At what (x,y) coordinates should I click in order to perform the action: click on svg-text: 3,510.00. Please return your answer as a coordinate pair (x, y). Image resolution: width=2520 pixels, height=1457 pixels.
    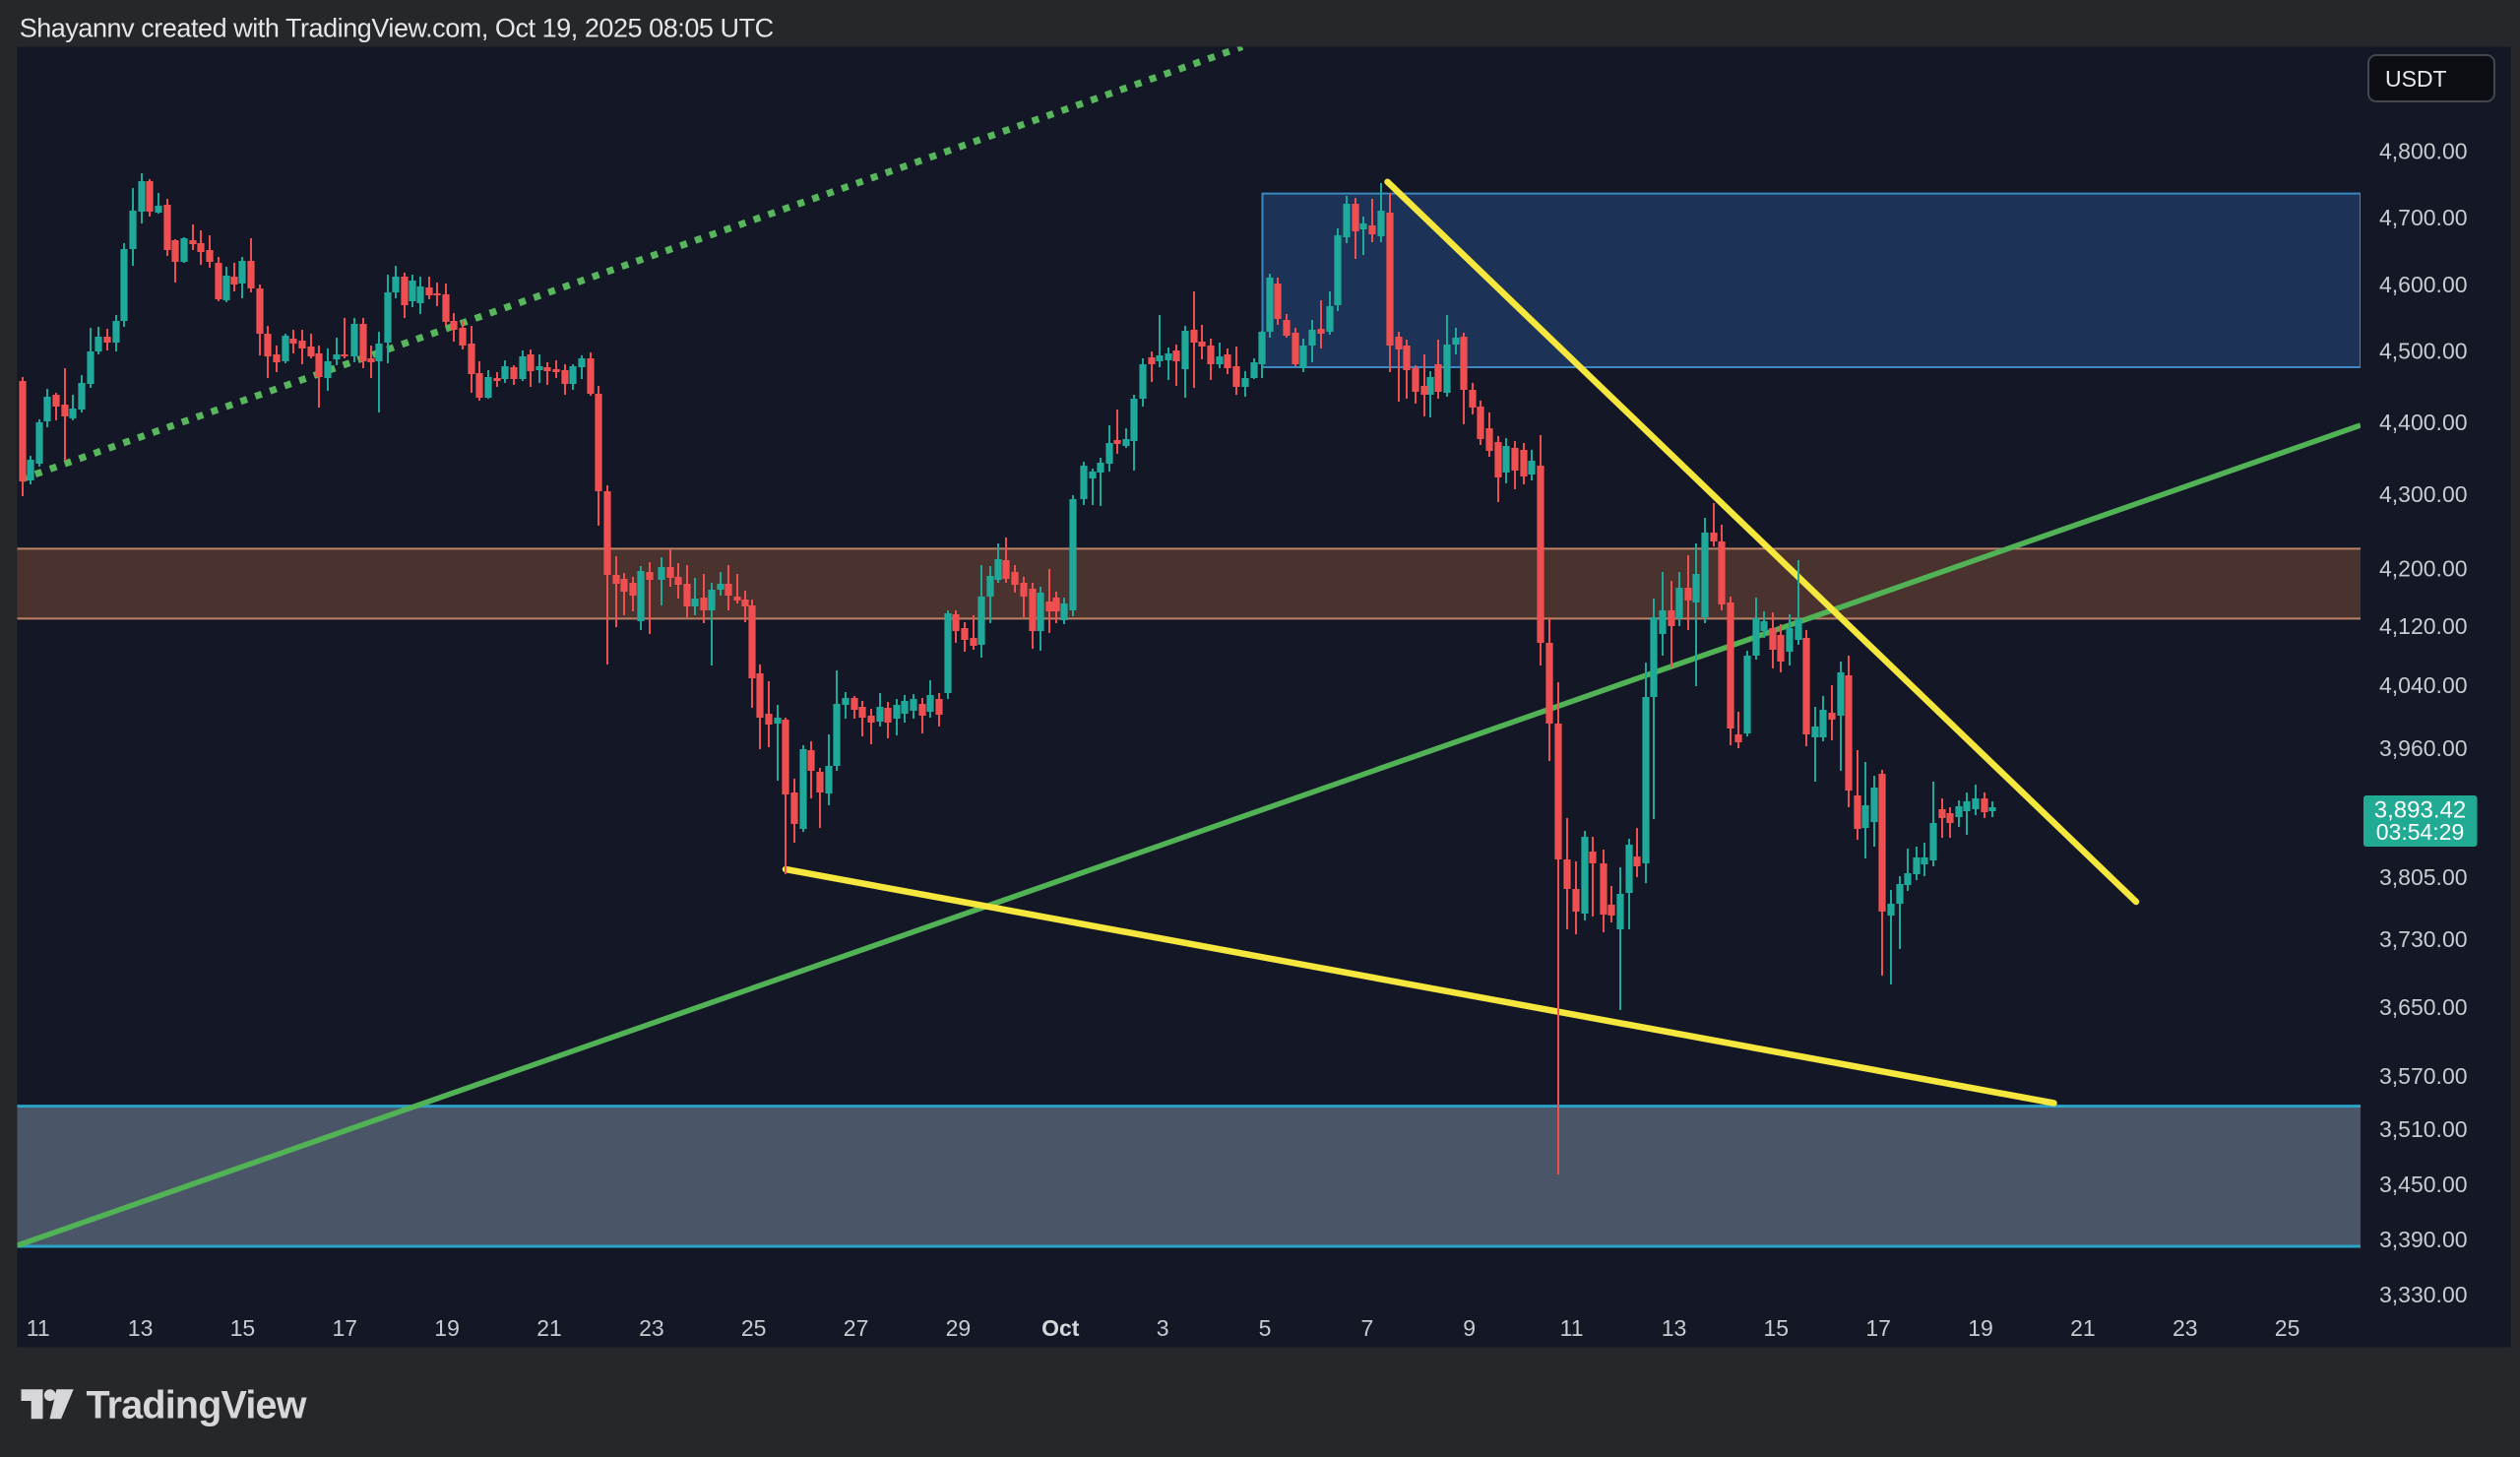
    Looking at the image, I should click on (2423, 1129).